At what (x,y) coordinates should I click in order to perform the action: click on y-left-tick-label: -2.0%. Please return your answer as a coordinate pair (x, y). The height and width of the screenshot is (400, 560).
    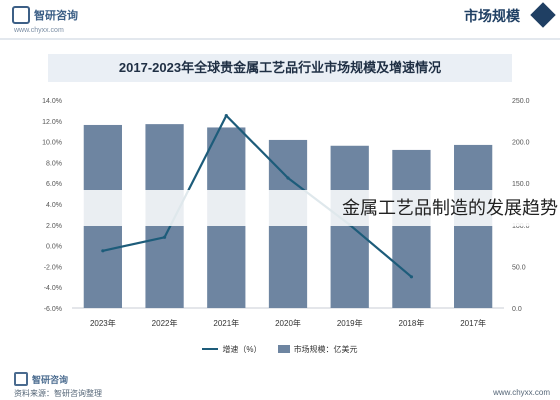
    Looking at the image, I should click on (53, 267).